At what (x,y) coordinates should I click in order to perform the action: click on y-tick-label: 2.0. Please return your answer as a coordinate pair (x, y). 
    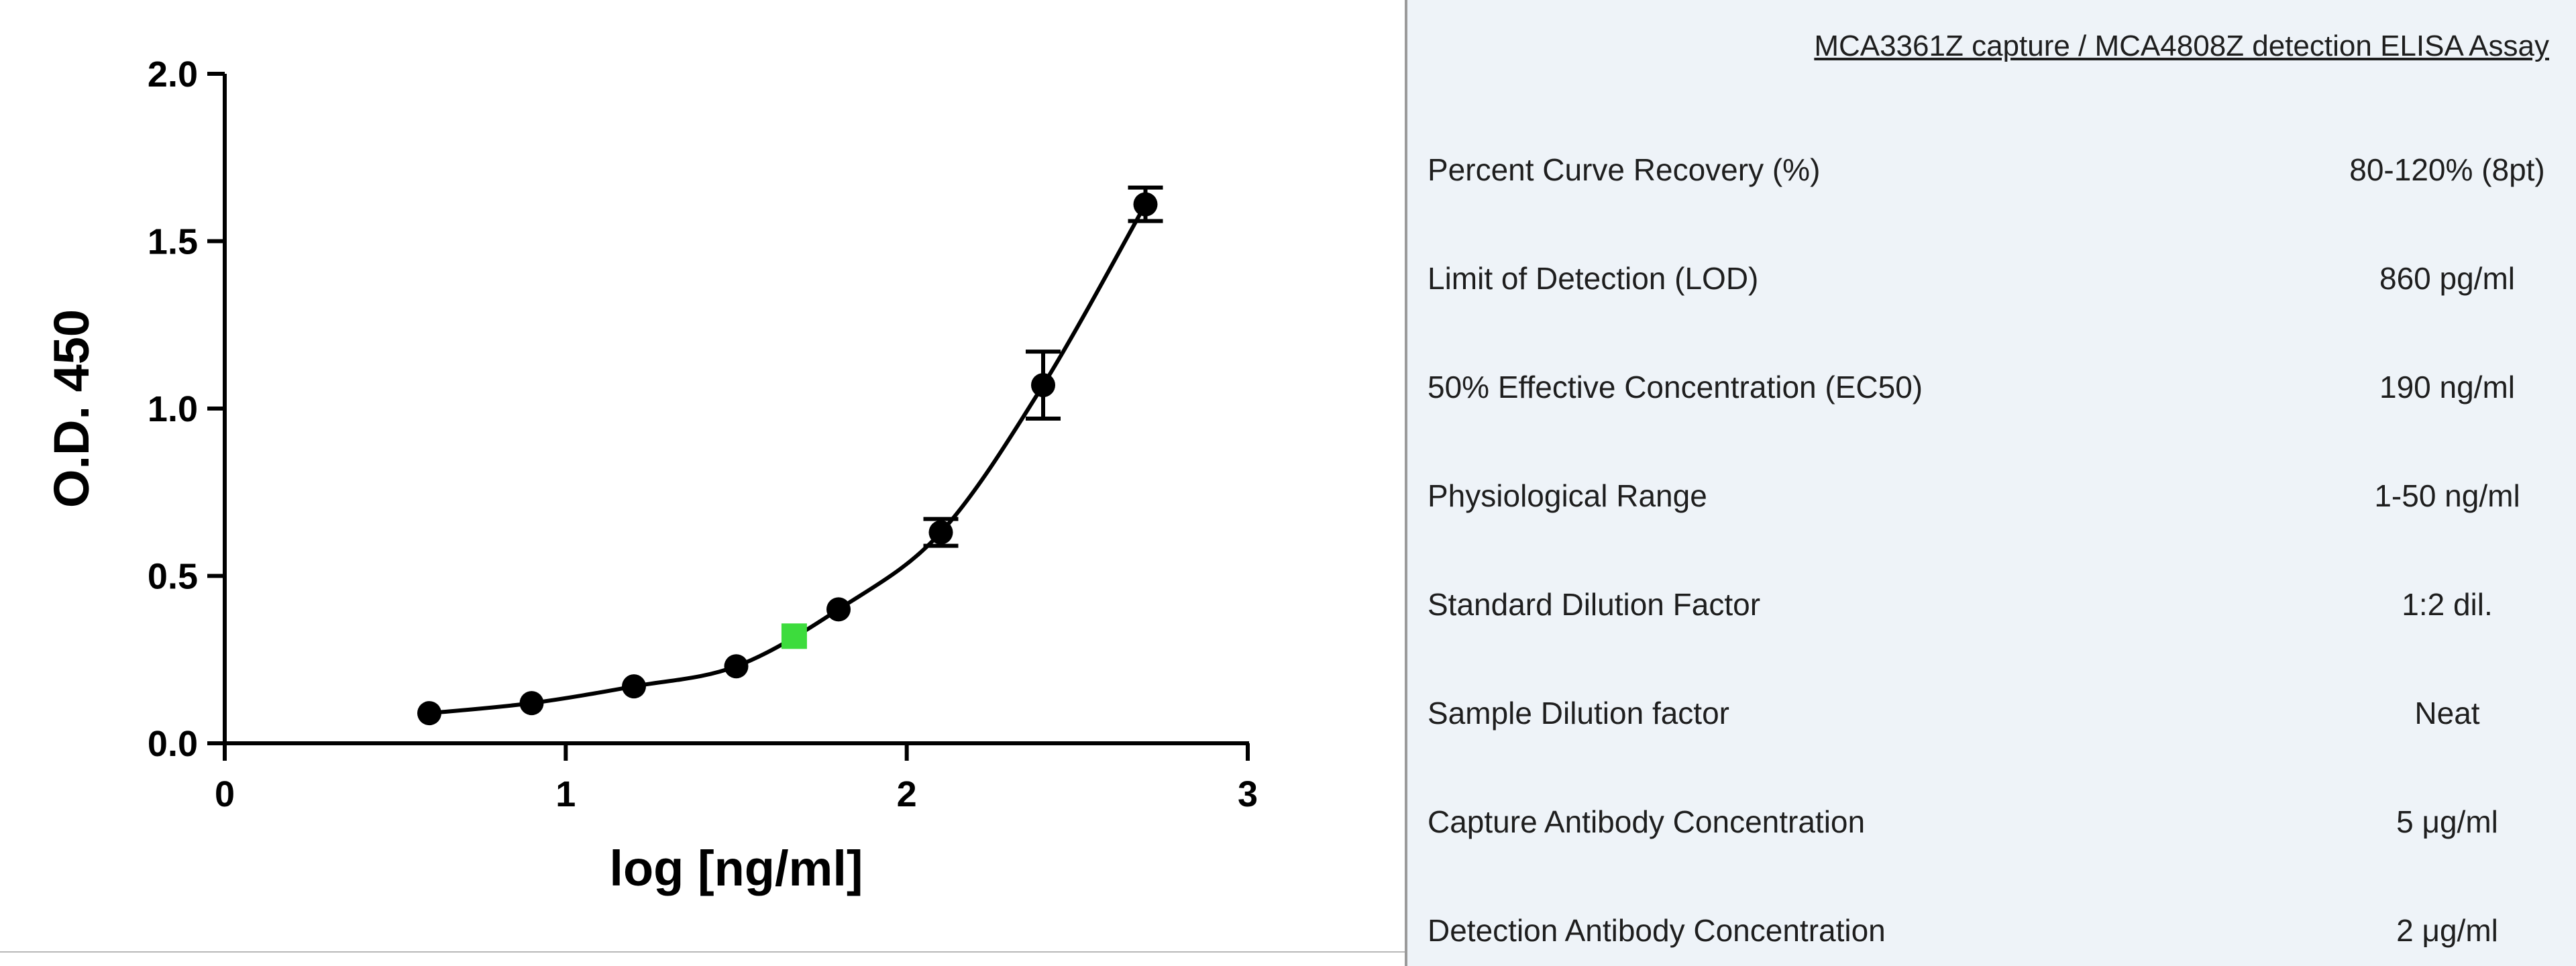
    Looking at the image, I should click on (173, 74).